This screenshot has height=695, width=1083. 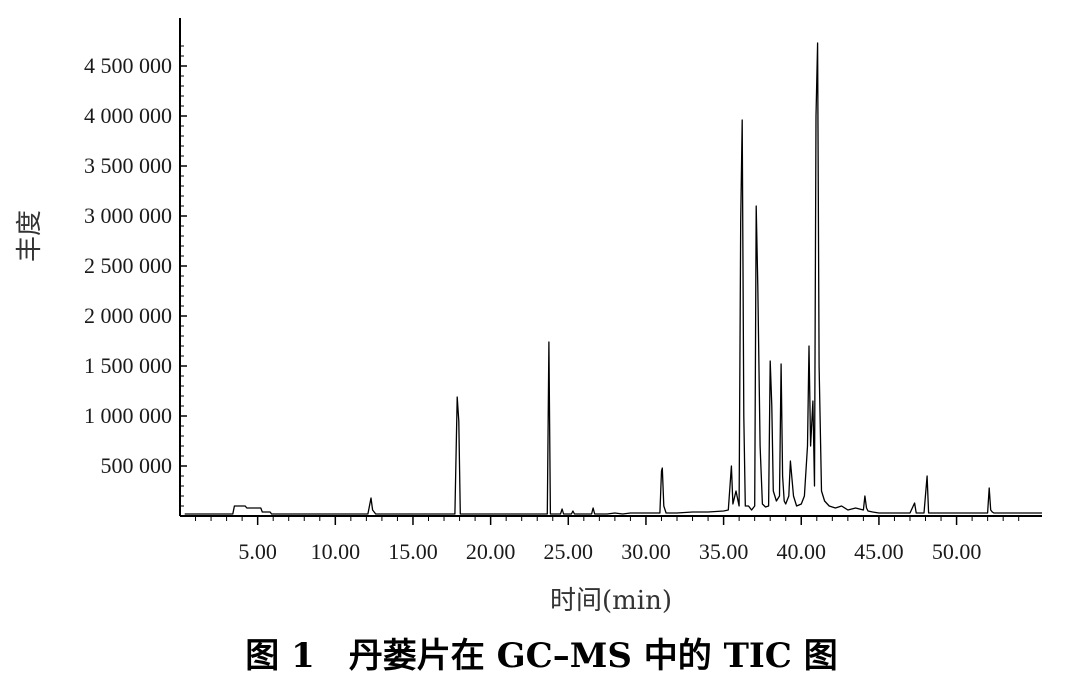 What do you see at coordinates (541, 656) in the screenshot?
I see `figure-caption: 图 1 丹蒌片在 GC–MS 中的 TIC 图` at bounding box center [541, 656].